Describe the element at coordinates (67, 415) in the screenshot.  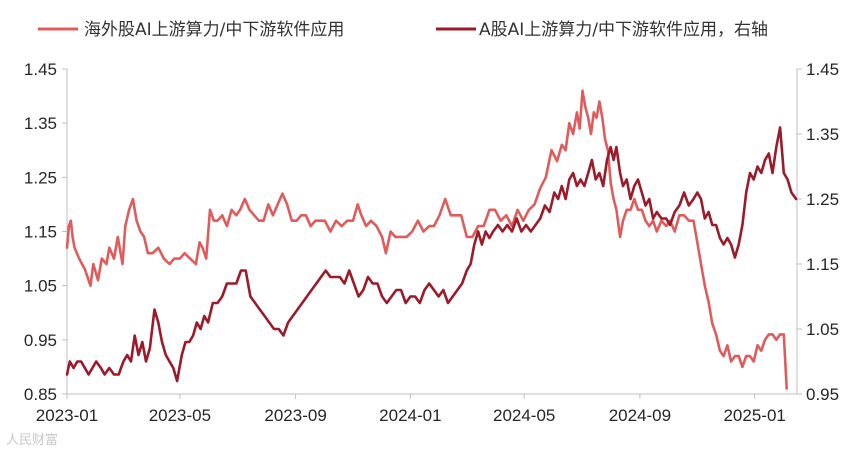
I see `x-tick-label: 2023-01` at that location.